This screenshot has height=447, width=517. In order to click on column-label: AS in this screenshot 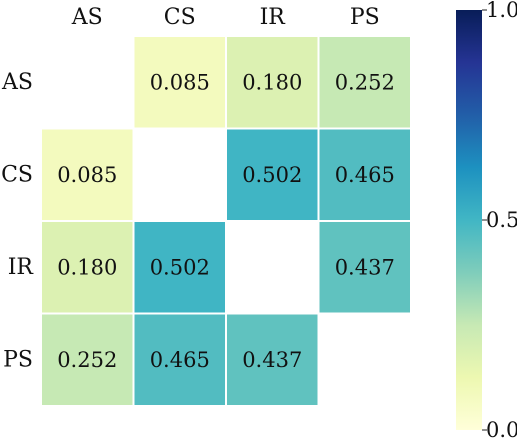, I will do `click(87, 17)`.